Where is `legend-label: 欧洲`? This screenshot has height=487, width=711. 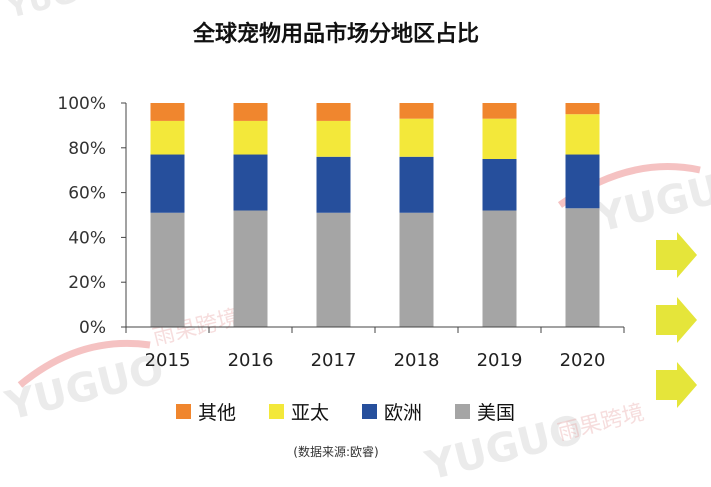
legend-label: 欧洲 is located at coordinates (403, 413).